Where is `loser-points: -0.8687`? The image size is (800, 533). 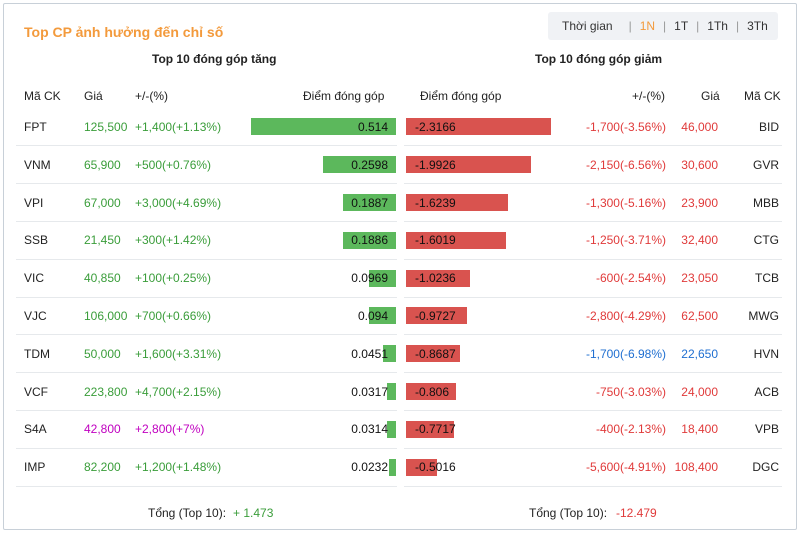 loser-points: -0.8687 is located at coordinates (435, 353).